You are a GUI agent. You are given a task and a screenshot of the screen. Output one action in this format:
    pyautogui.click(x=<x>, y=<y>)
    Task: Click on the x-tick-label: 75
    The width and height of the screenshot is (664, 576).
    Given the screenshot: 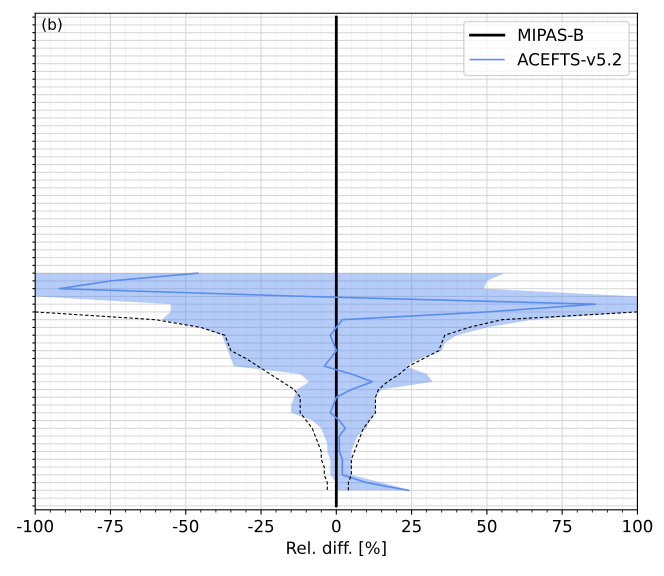 What is the action you would take?
    pyautogui.click(x=562, y=526)
    